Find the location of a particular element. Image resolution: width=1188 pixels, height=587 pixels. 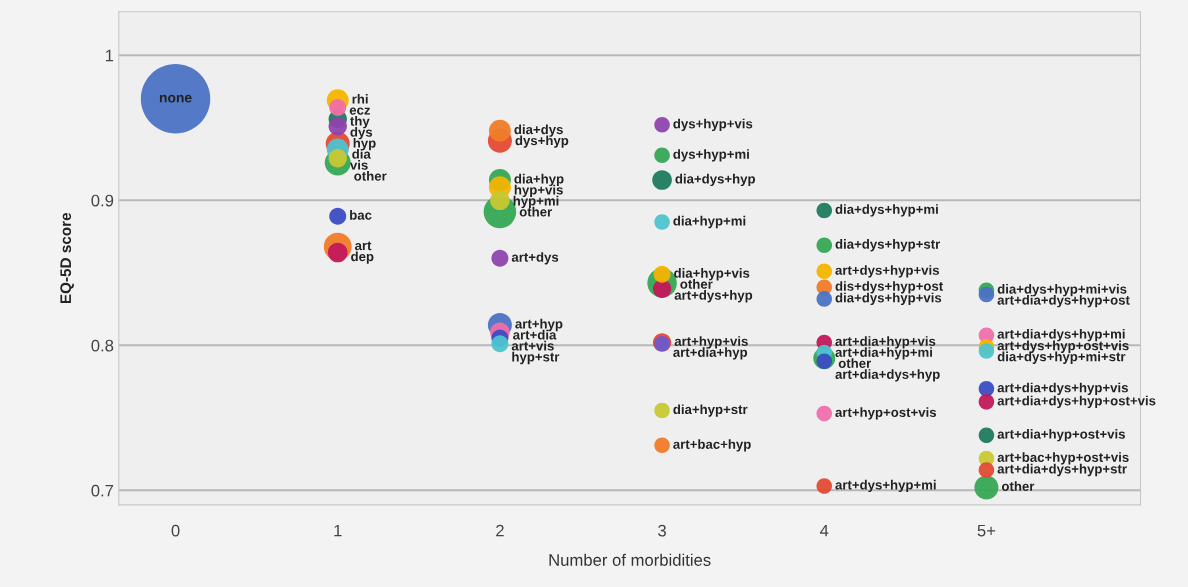

series-label: none is located at coordinates (175, 98).